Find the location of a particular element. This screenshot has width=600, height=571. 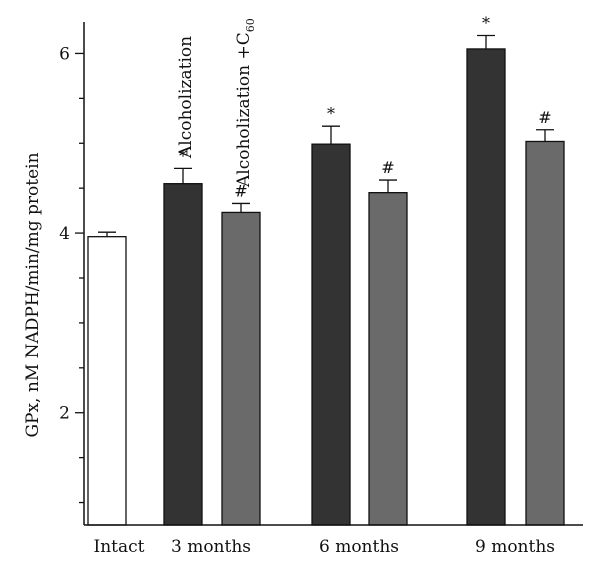

y-tick-label: 6 is located at coordinates (64, 54).